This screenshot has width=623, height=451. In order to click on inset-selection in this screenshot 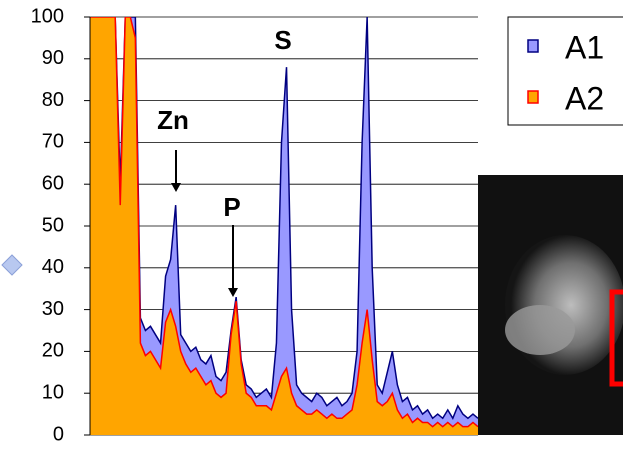, I will do `click(616, 338)`.